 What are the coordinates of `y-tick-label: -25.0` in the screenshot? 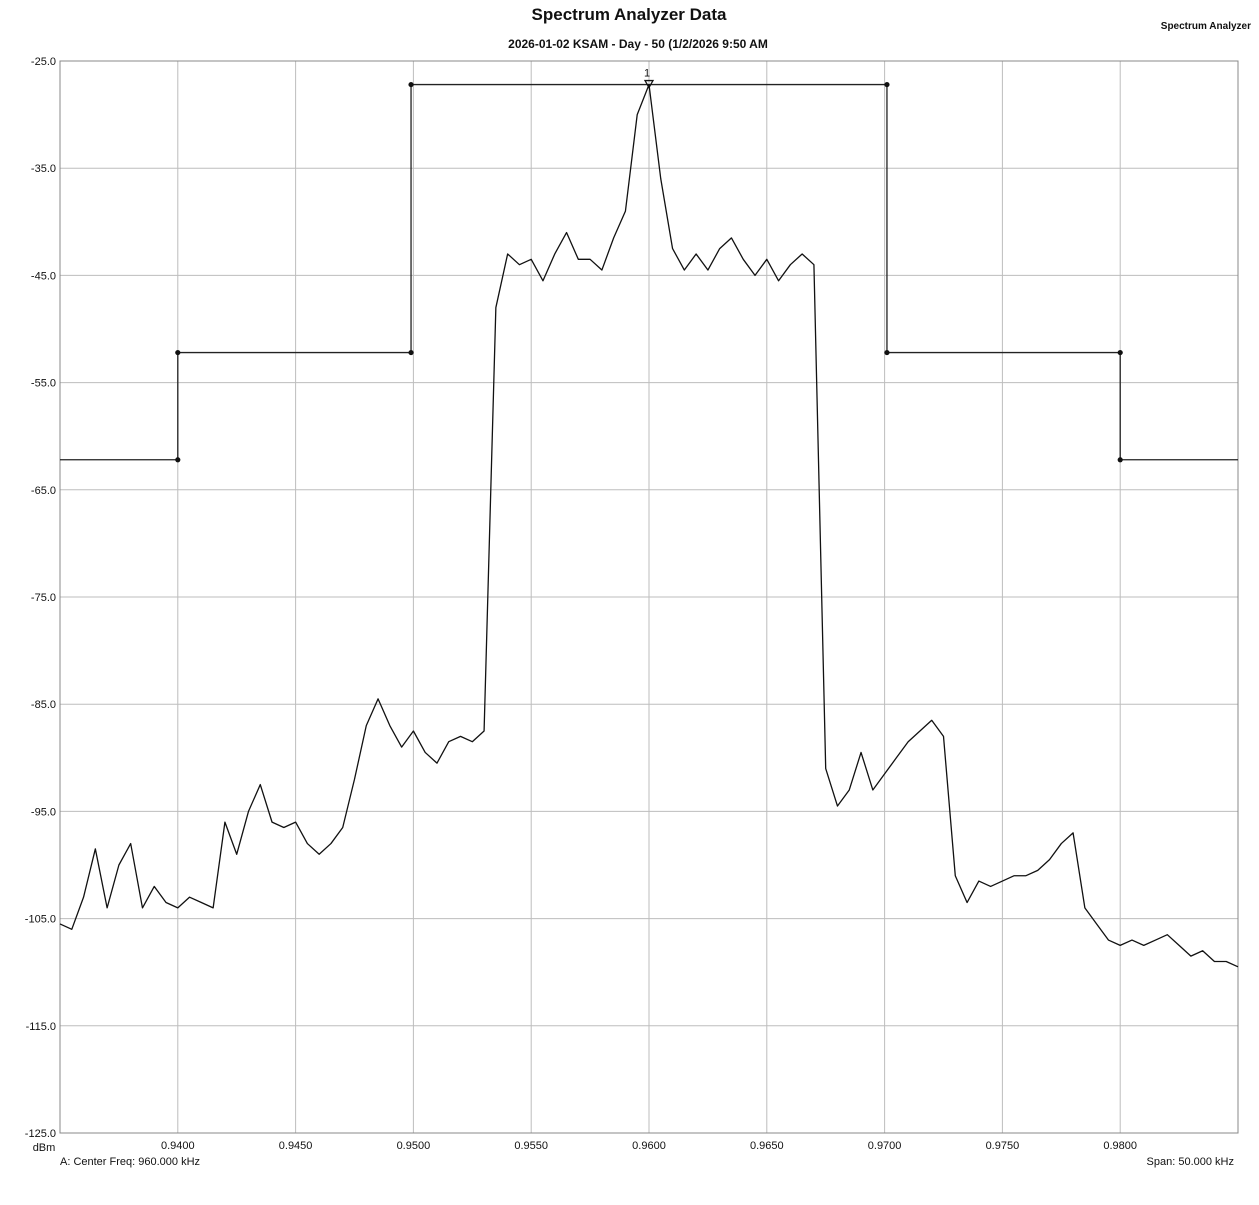 It's located at (43, 62).